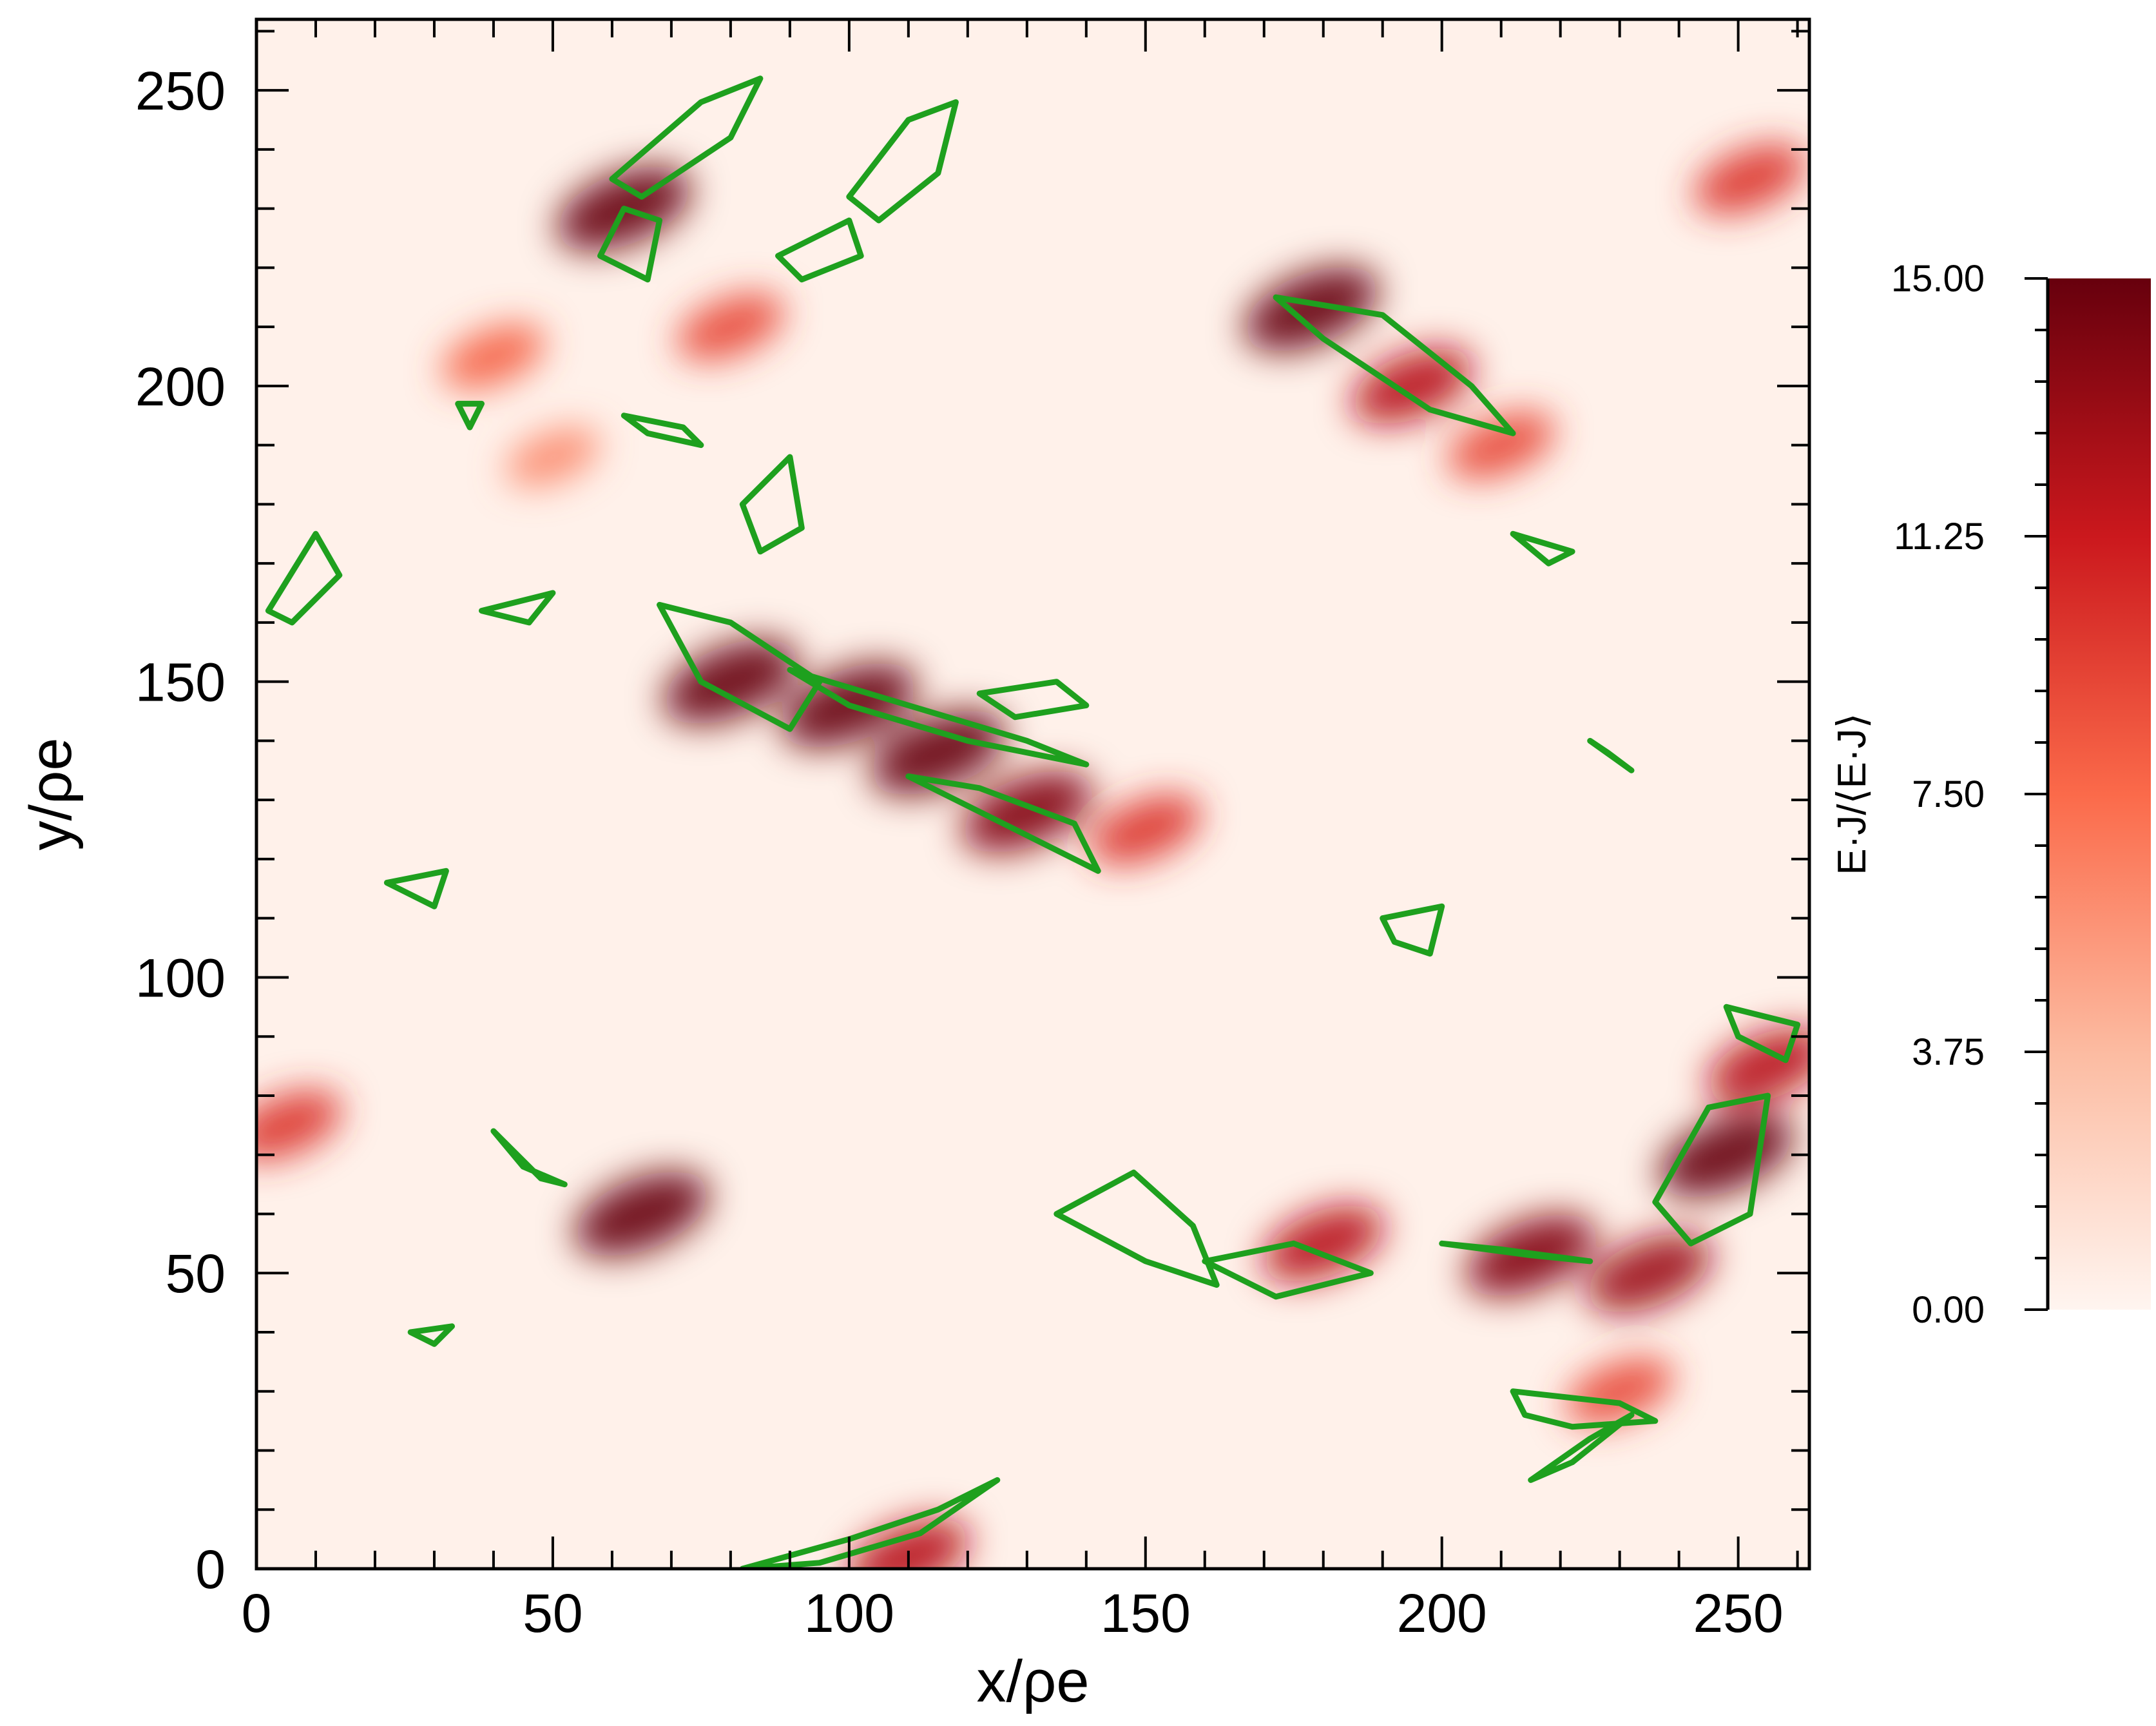 This screenshot has height=1726, width=2156. What do you see at coordinates (181, 386) in the screenshot?
I see `y-tick-label: 200` at bounding box center [181, 386].